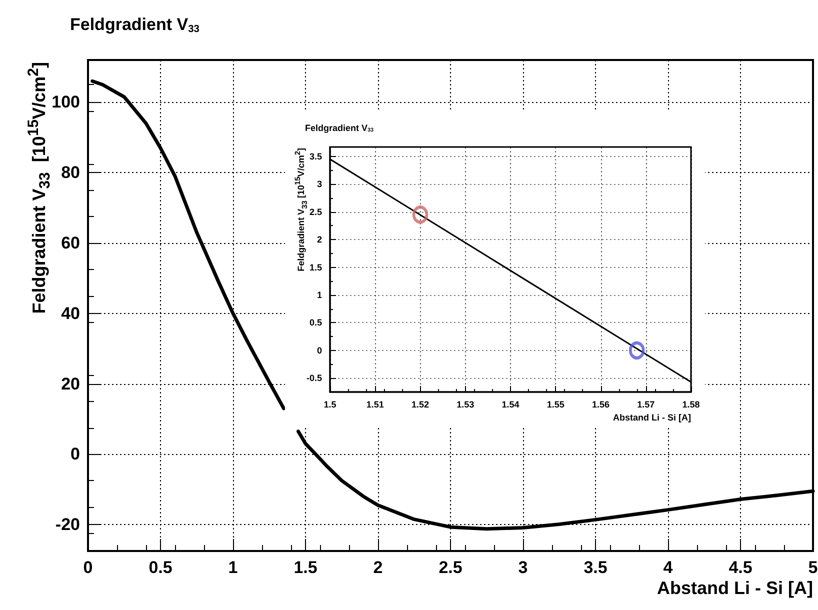 Image resolution: width=818 pixels, height=610 pixels. What do you see at coordinates (465, 405) in the screenshot?
I see `x-tick-label: 1.53` at bounding box center [465, 405].